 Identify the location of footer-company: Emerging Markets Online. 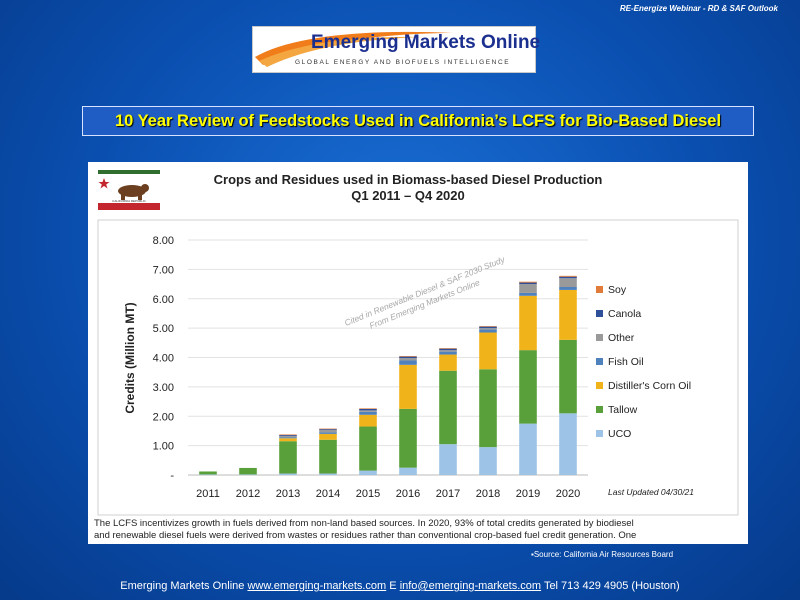
(182, 586).